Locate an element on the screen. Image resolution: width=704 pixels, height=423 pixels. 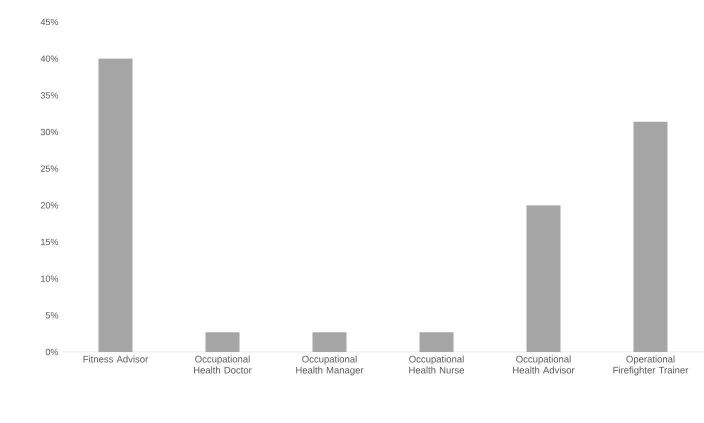
y-tick-label: 40% is located at coordinates (49, 58).